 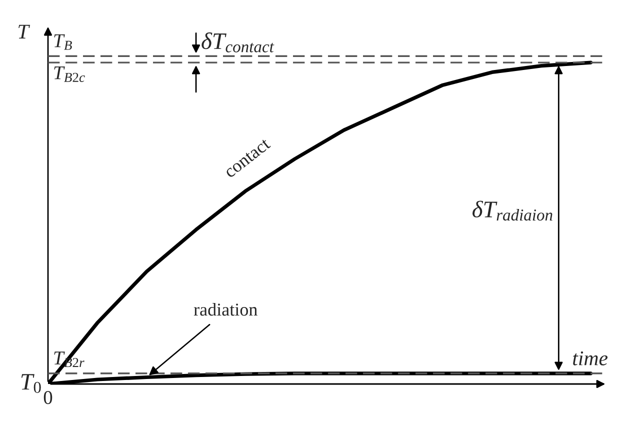 What do you see at coordinates (69, 74) in the screenshot?
I see `ref-line-label: T$_{B2c}$` at bounding box center [69, 74].